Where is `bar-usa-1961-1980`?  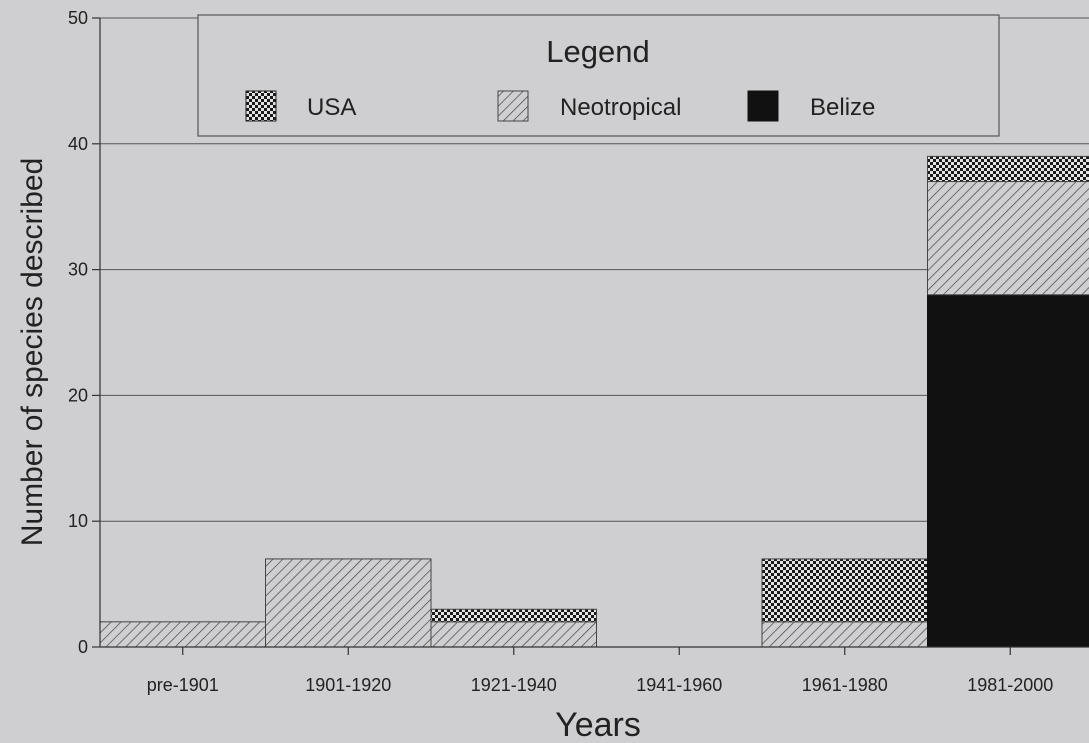 bar-usa-1961-1980 is located at coordinates (844, 590).